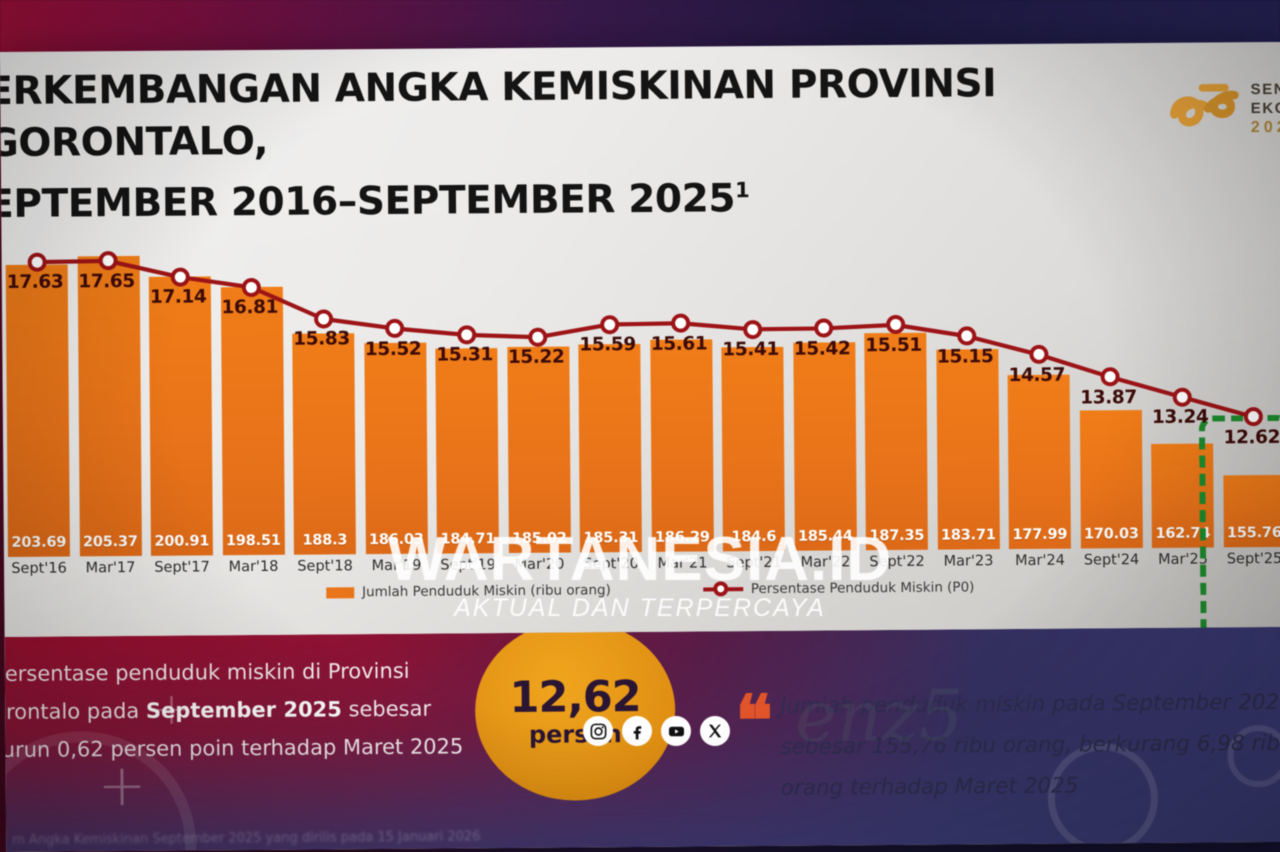 The image size is (1280, 852). Describe the element at coordinates (250, 308) in the screenshot. I see `line-value-label: 16.81` at that location.